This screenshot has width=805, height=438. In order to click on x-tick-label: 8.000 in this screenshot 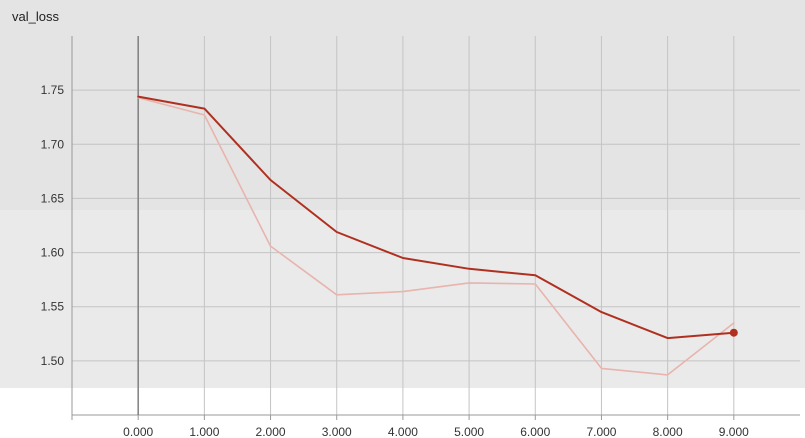, I will do `click(668, 431)`.